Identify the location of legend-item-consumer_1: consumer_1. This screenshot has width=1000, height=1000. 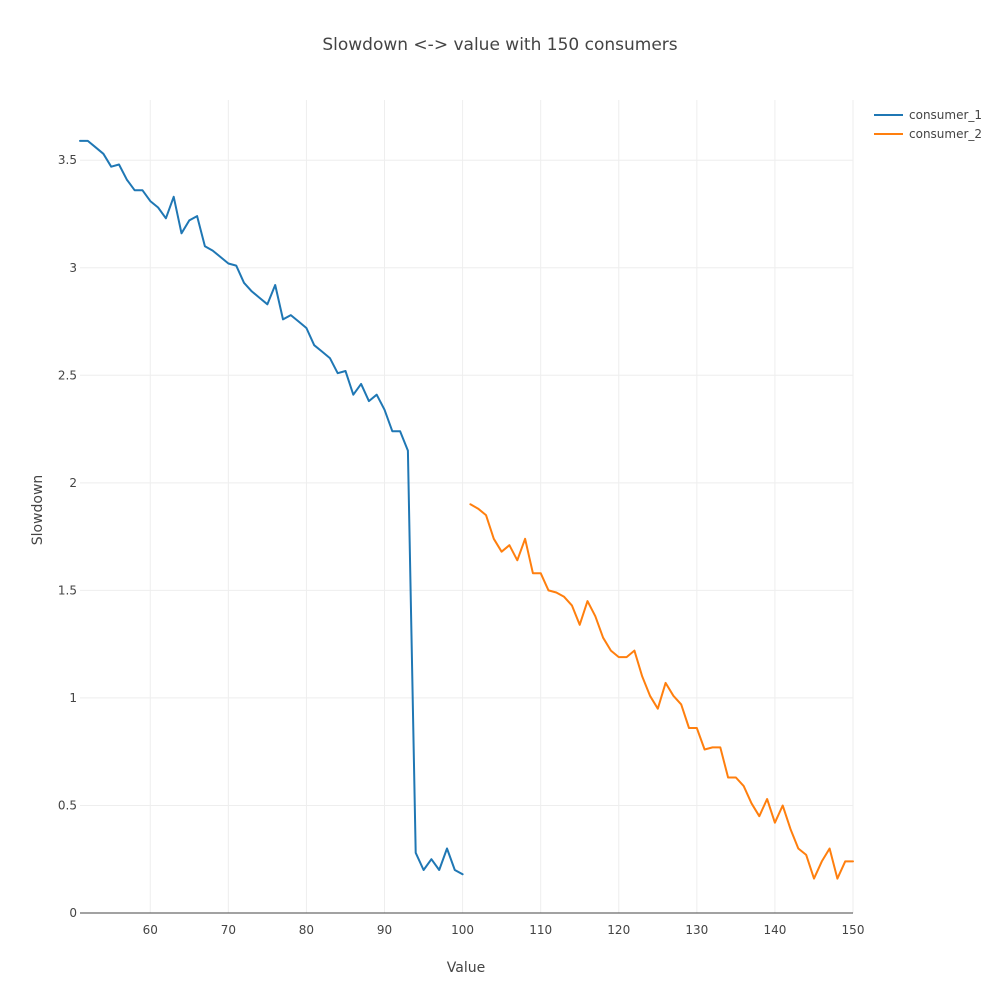
(928, 115).